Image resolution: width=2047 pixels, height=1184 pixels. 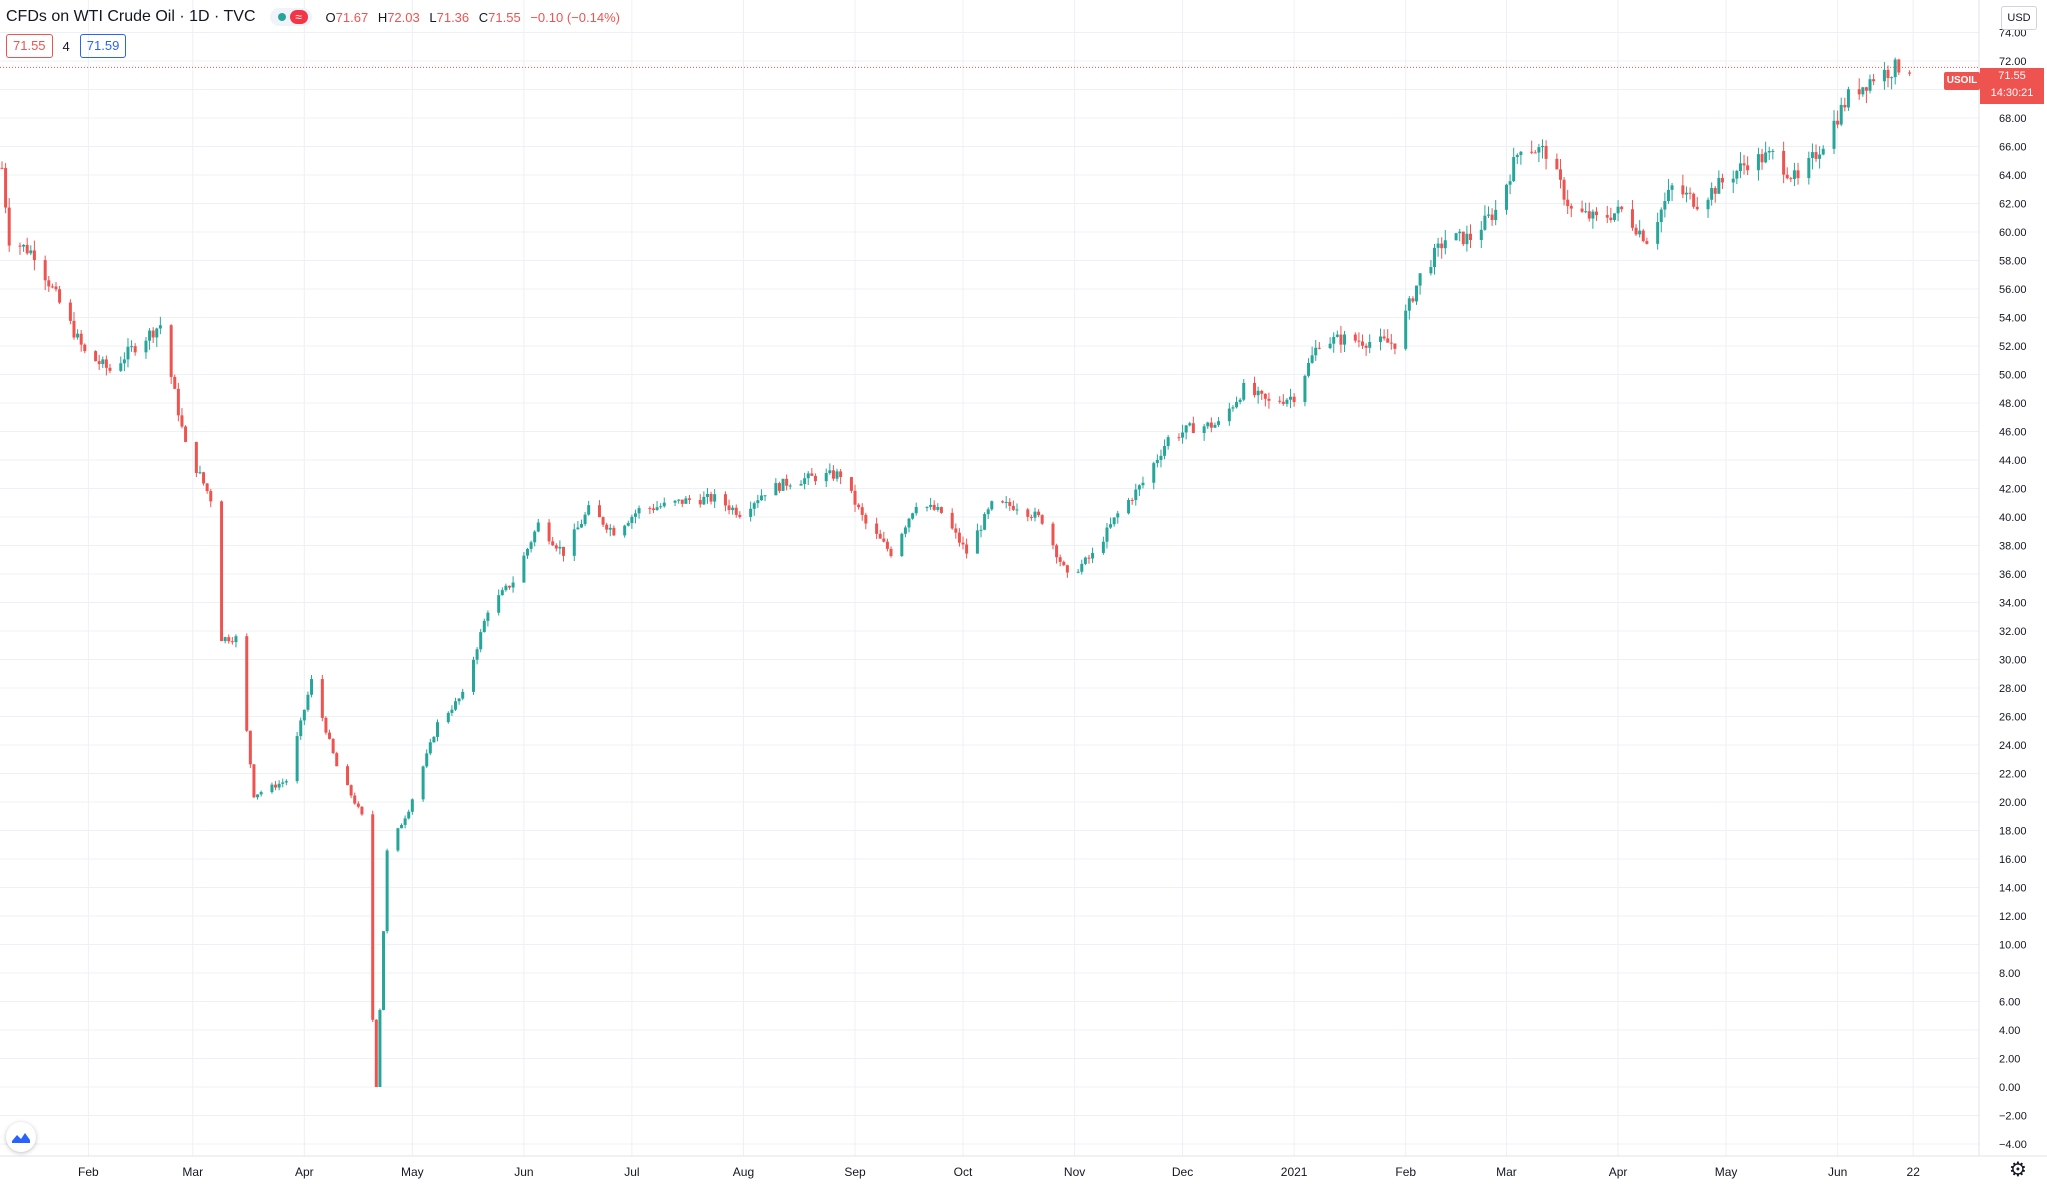 I want to click on close-value: 71.55, so click(x=504, y=17).